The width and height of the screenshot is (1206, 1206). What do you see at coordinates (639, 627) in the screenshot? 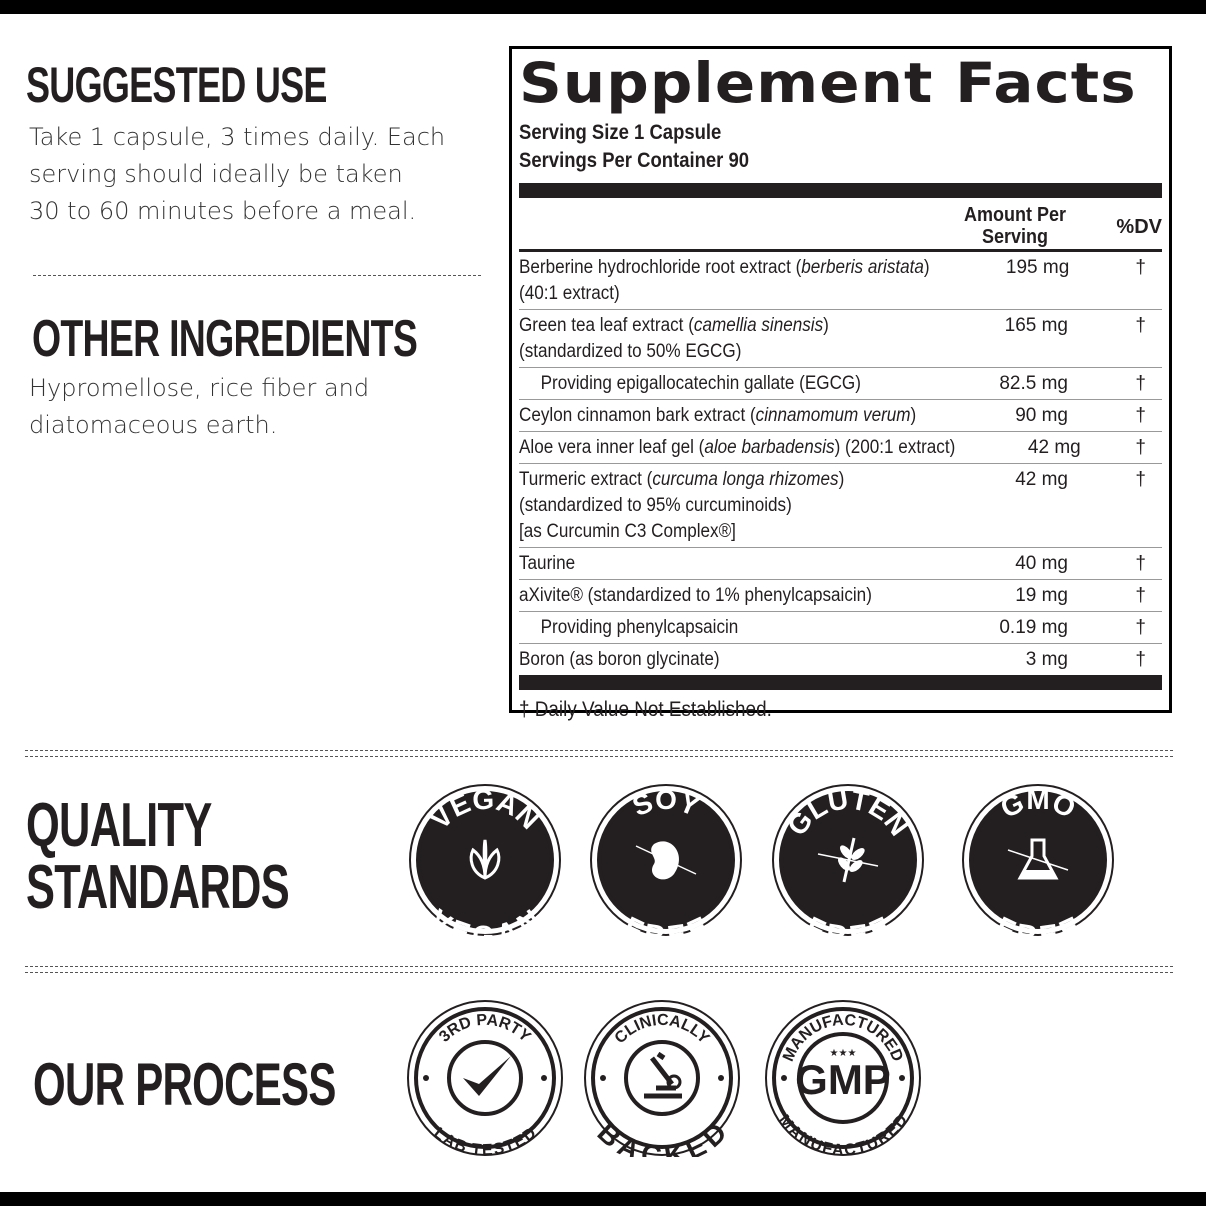
I see `nutrient-name: Providing phenylcapsaicin` at bounding box center [639, 627].